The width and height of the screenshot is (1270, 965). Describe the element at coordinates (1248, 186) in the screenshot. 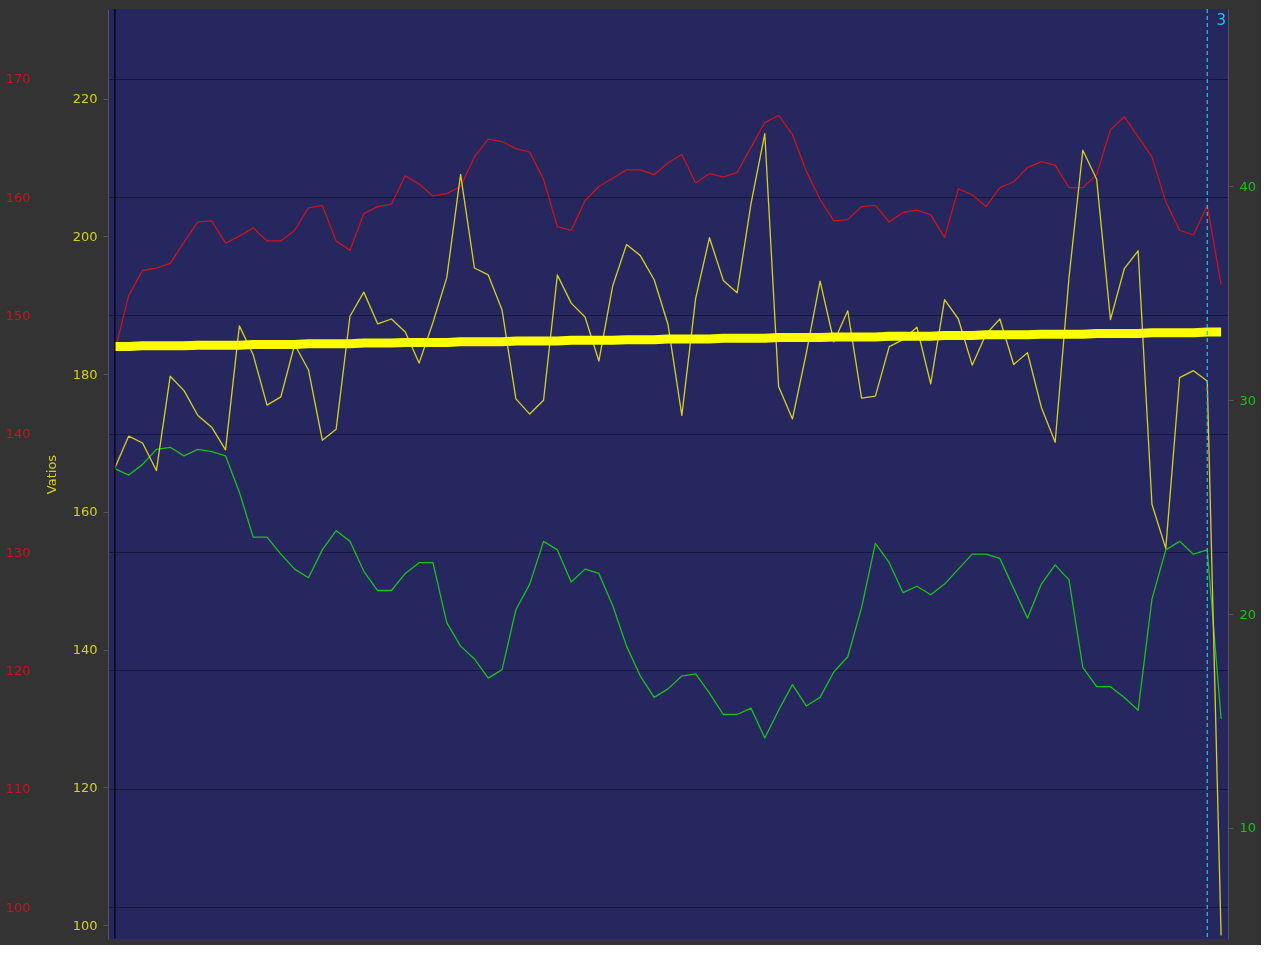

I see `y2-tick-label: 40` at that location.